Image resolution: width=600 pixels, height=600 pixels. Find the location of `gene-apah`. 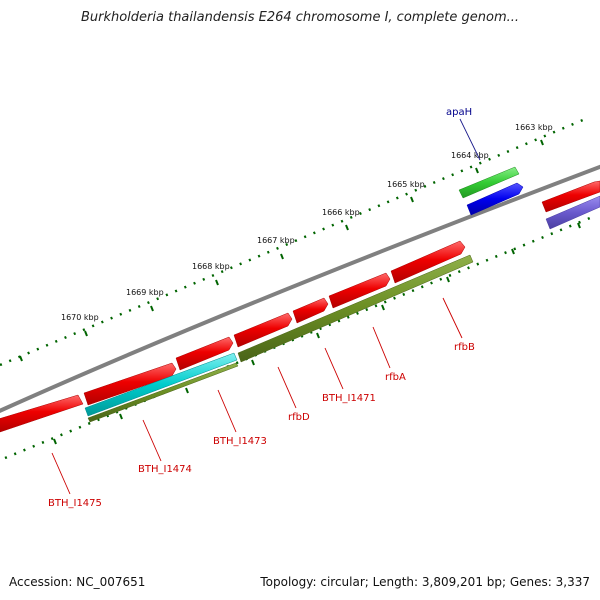

gene-apah is located at coordinates (489, 182).